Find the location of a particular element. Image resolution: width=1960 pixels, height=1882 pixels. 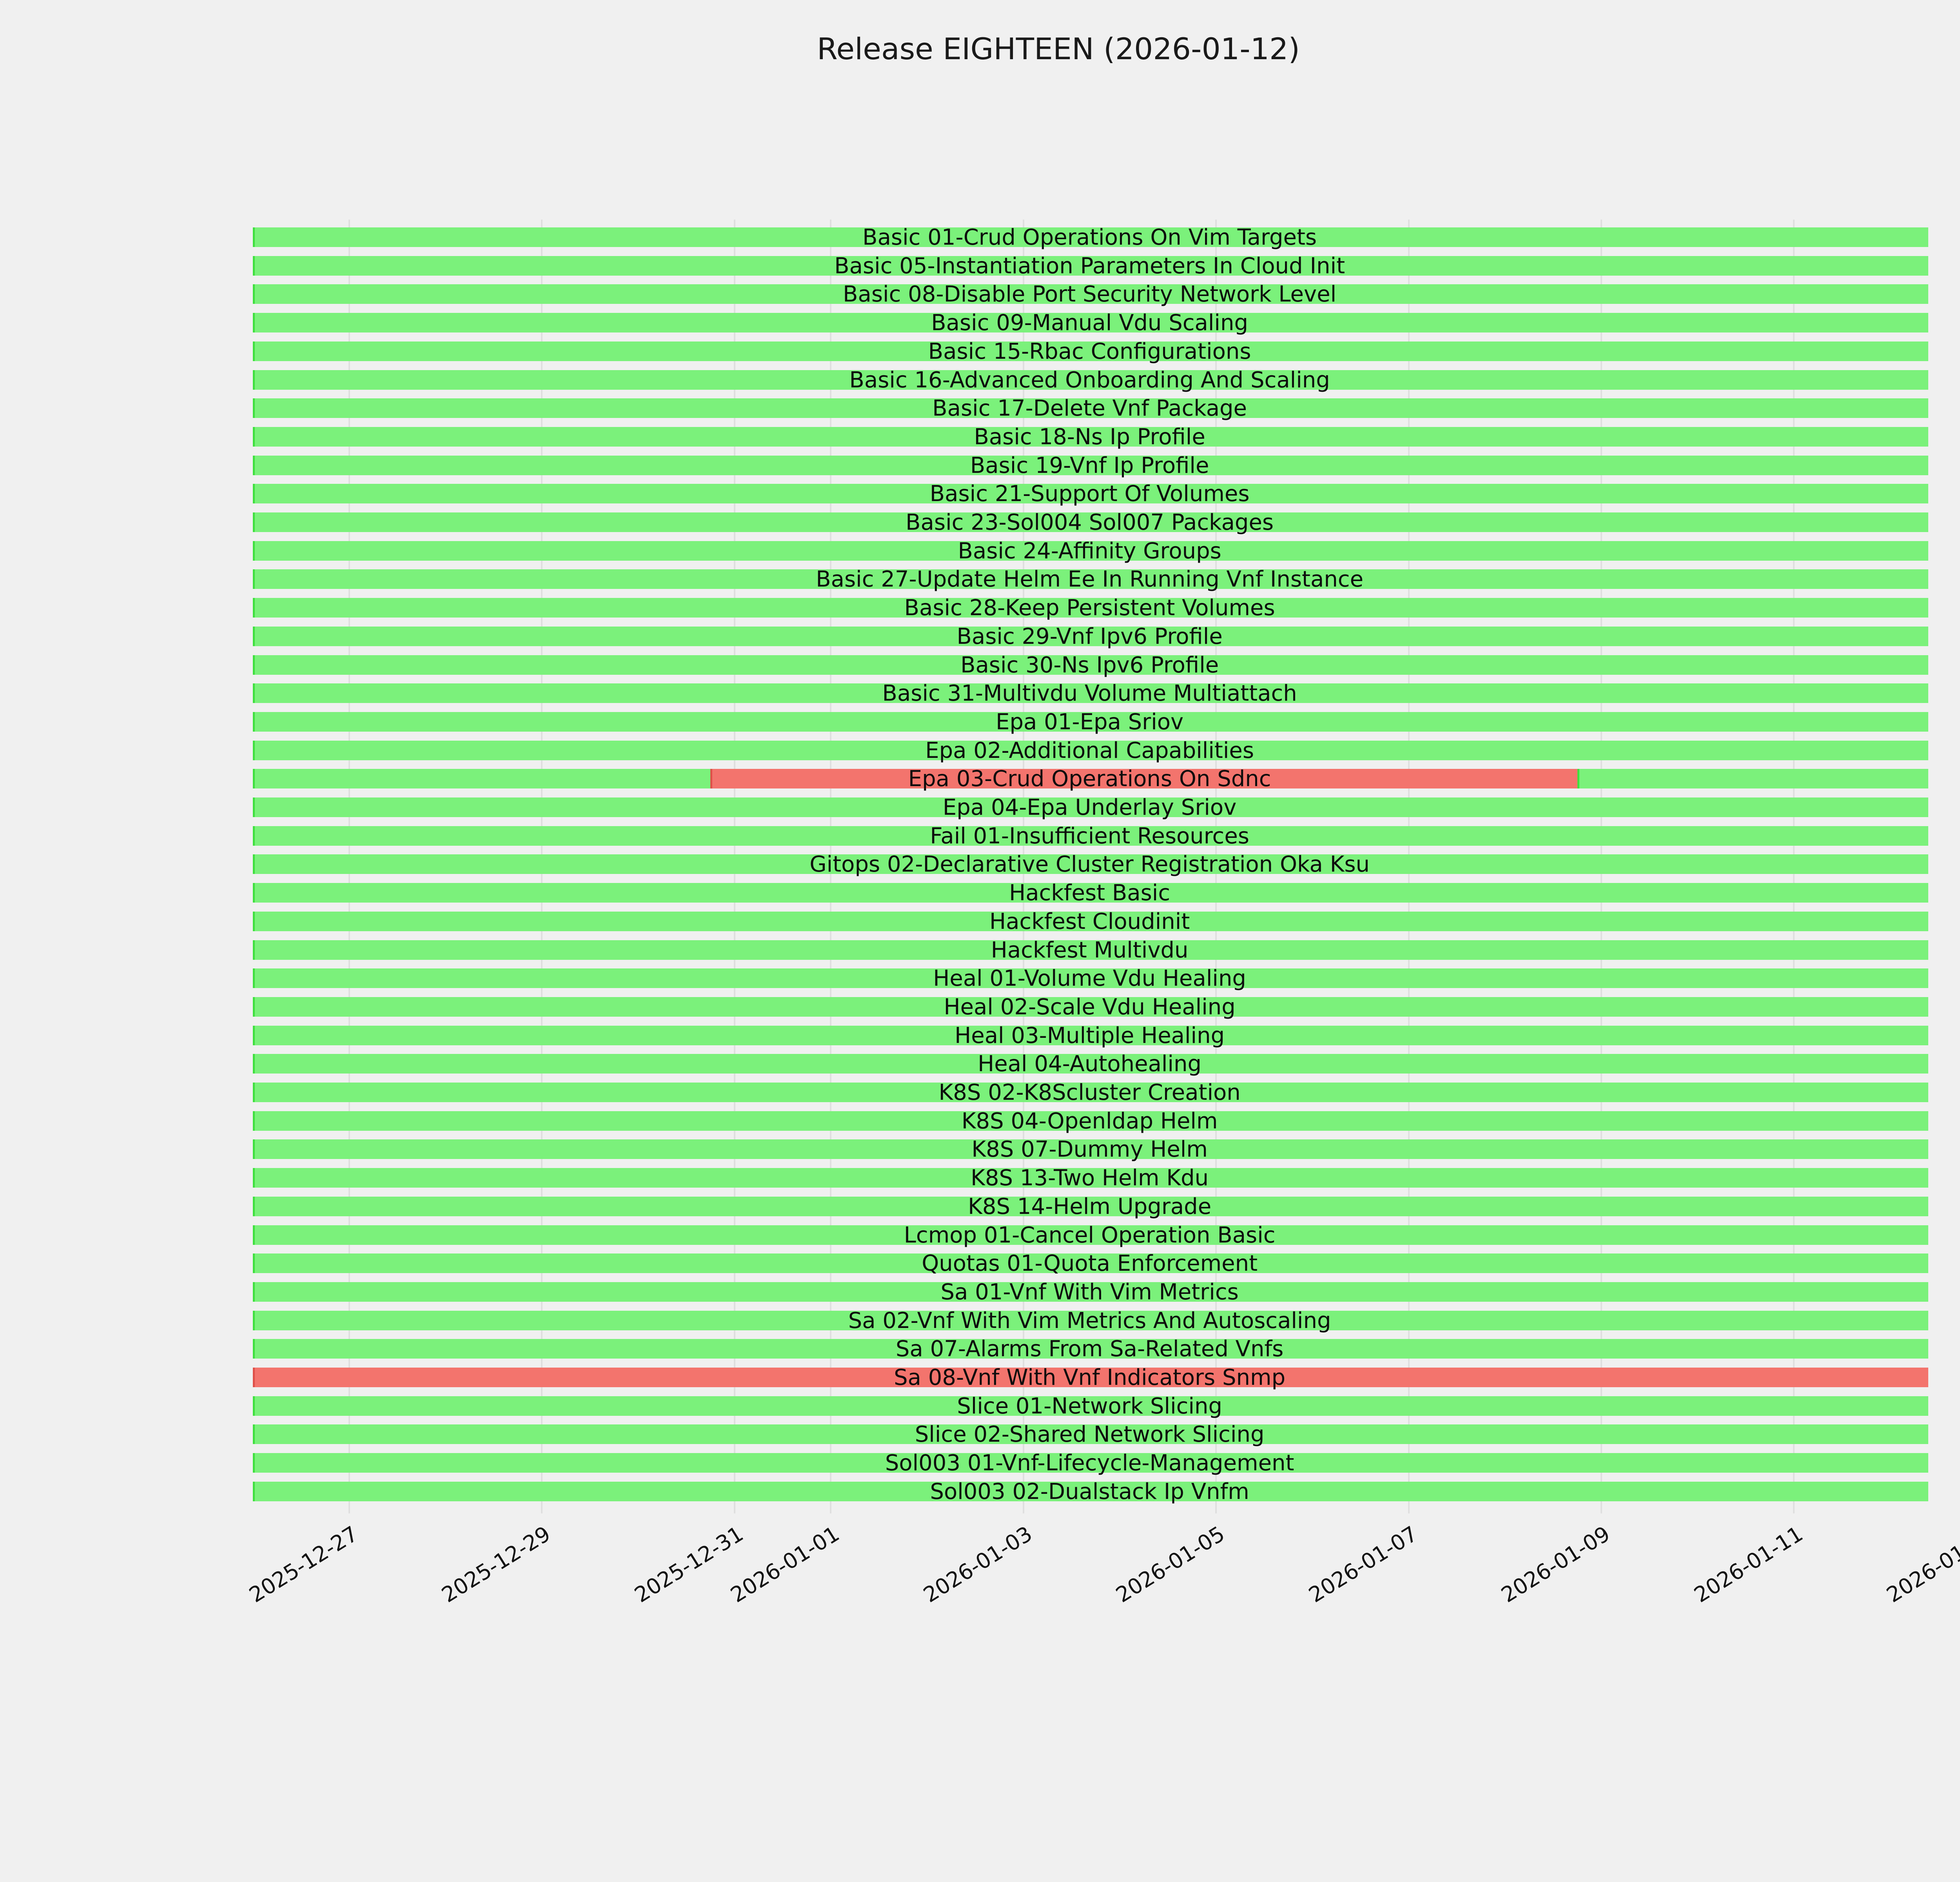

task-row: Basic 23-Sol004 Sol007 Packages is located at coordinates (1106, 522).